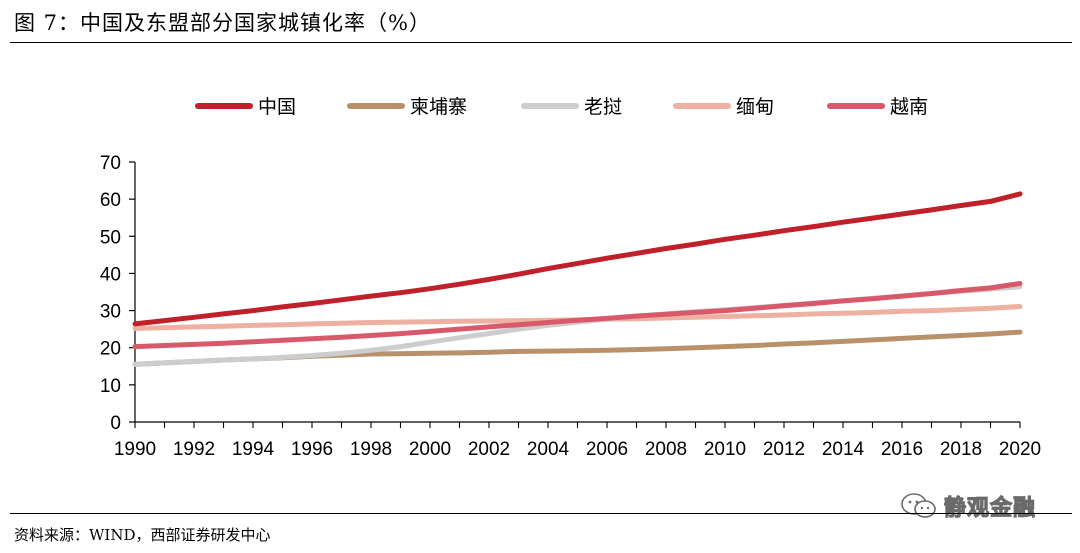 Image resolution: width=1080 pixels, height=553 pixels. What do you see at coordinates (843, 449) in the screenshot?
I see `x-tick-label: 2014` at bounding box center [843, 449].